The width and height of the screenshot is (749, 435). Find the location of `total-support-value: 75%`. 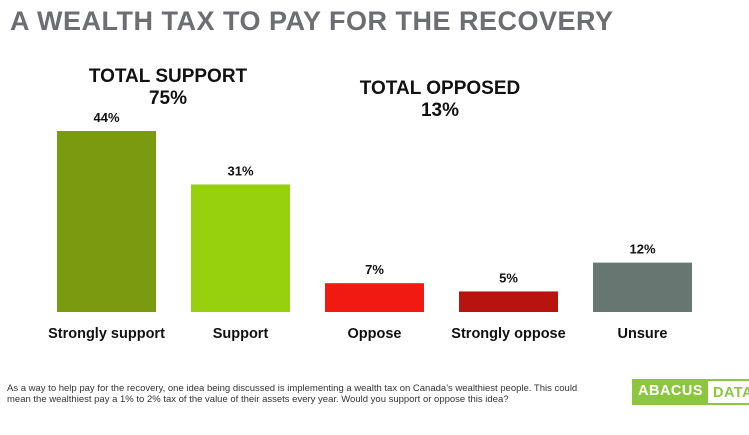

total-support-value: 75% is located at coordinates (168, 98).